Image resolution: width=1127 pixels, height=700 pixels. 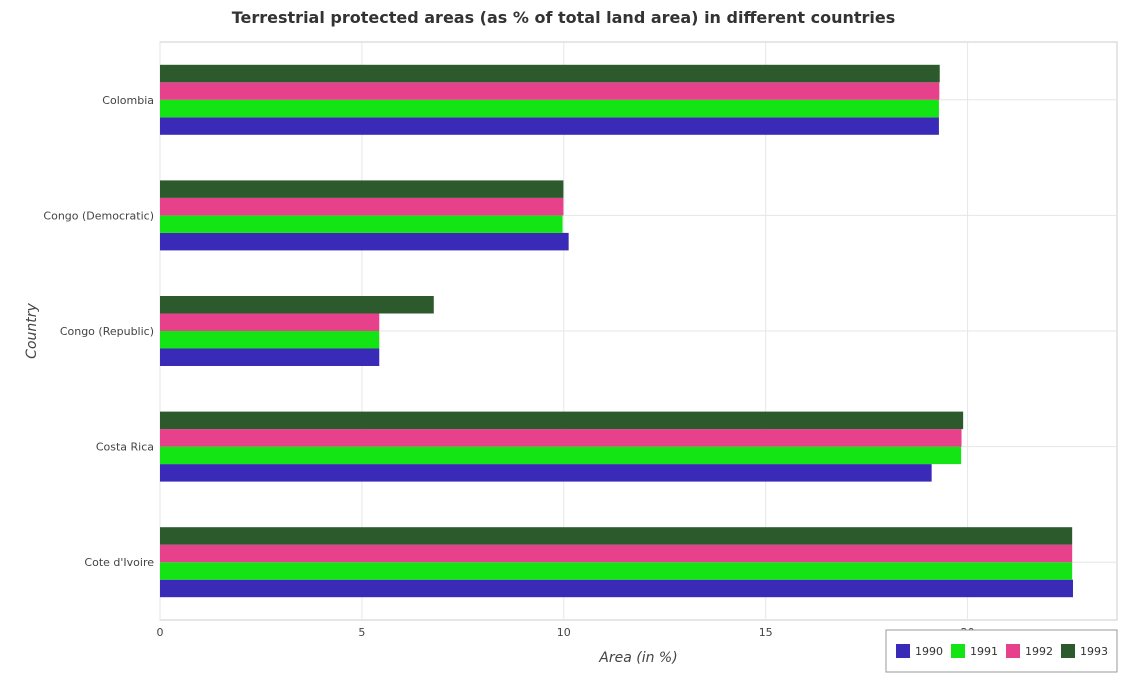 What do you see at coordinates (270, 322) in the screenshot?
I see `bar-1992-congorepublic` at bounding box center [270, 322].